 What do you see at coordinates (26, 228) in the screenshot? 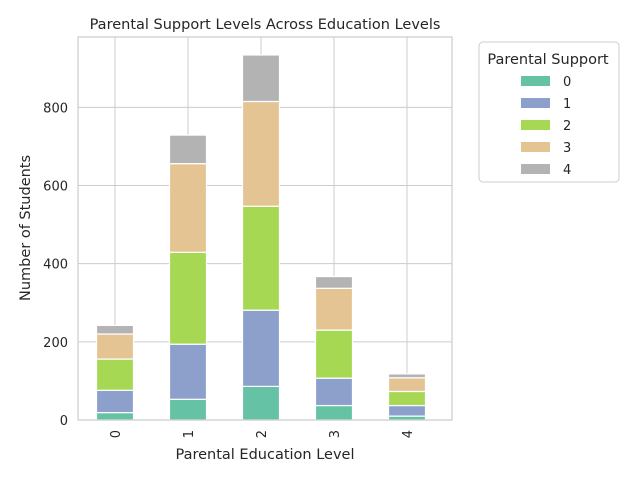
I see `y-axis-label: Number of Students` at bounding box center [26, 228].